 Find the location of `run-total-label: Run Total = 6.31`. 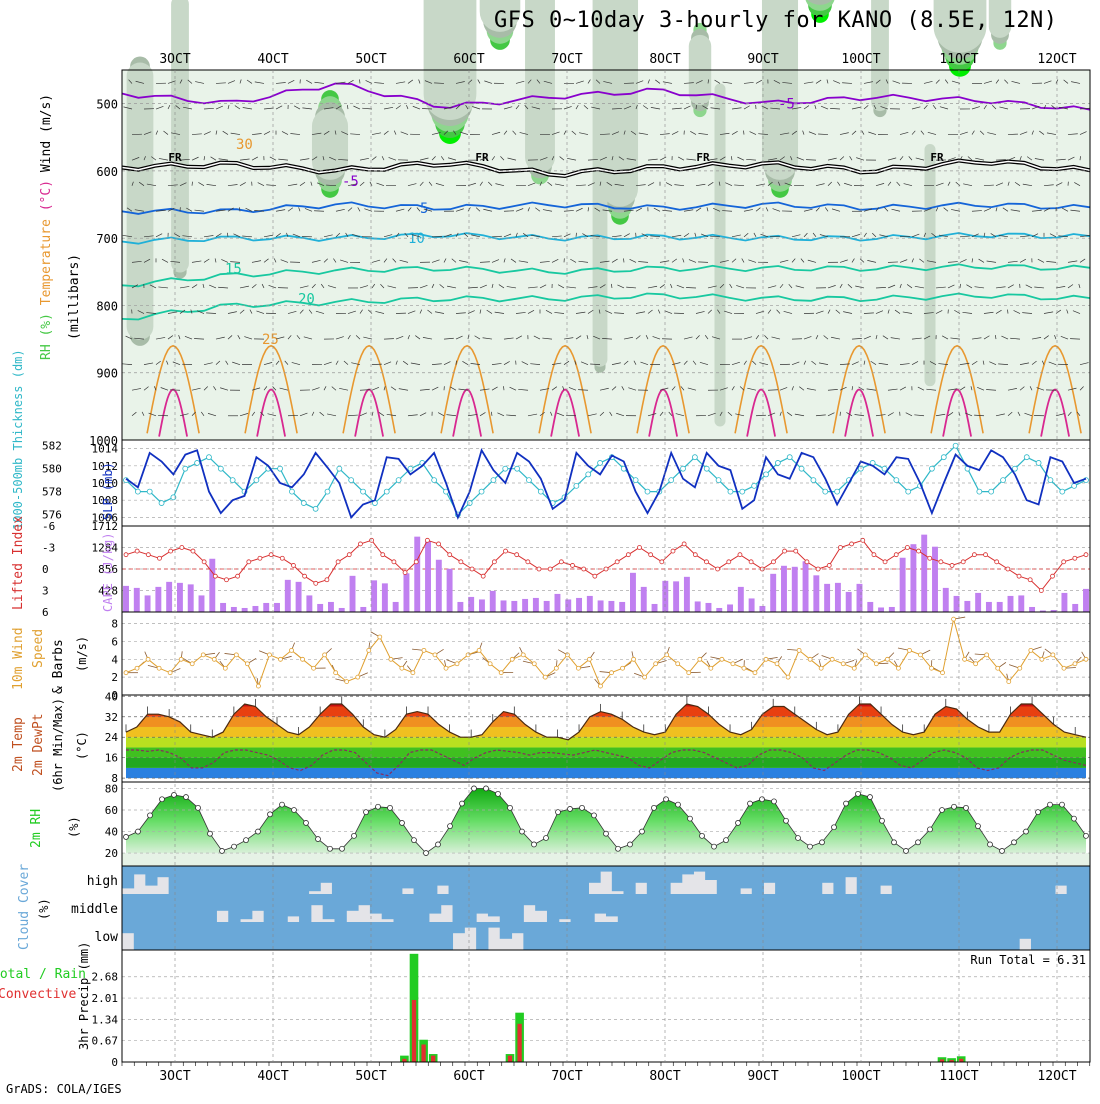

run-total-label: Run Total = 6.31 is located at coordinates (1028, 960).